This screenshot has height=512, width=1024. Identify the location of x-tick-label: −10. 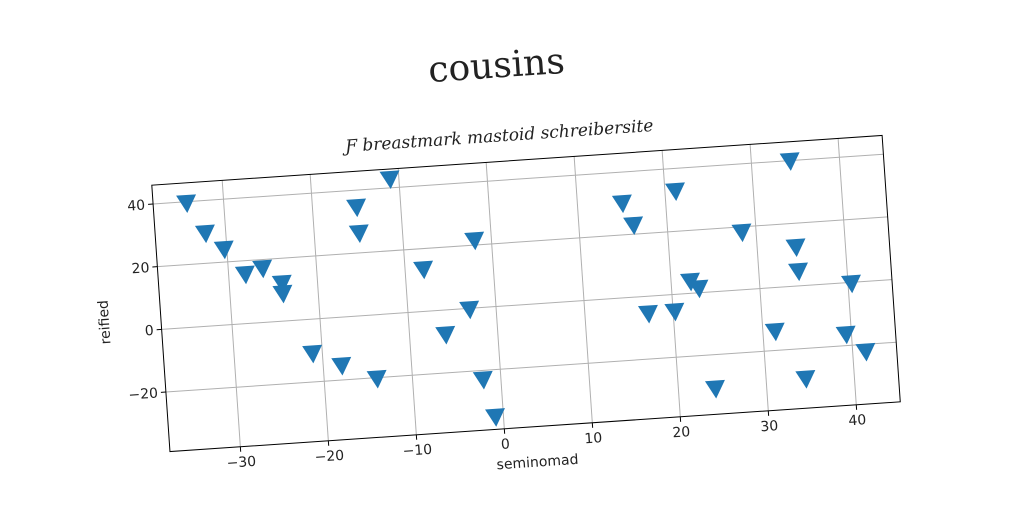
(417, 451).